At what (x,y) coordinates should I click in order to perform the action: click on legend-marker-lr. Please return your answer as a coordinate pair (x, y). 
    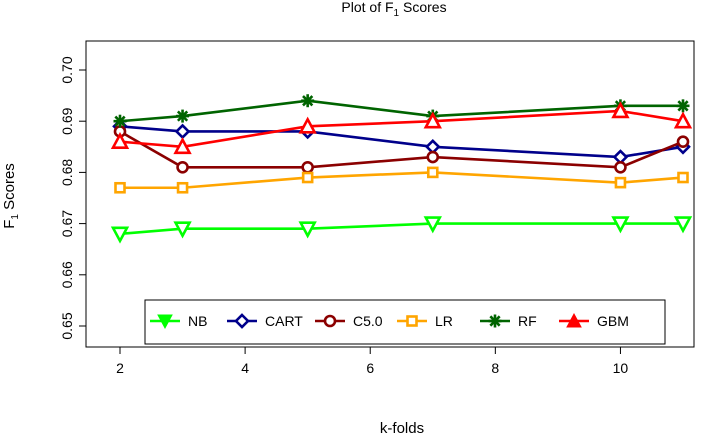
    Looking at the image, I should click on (412, 321).